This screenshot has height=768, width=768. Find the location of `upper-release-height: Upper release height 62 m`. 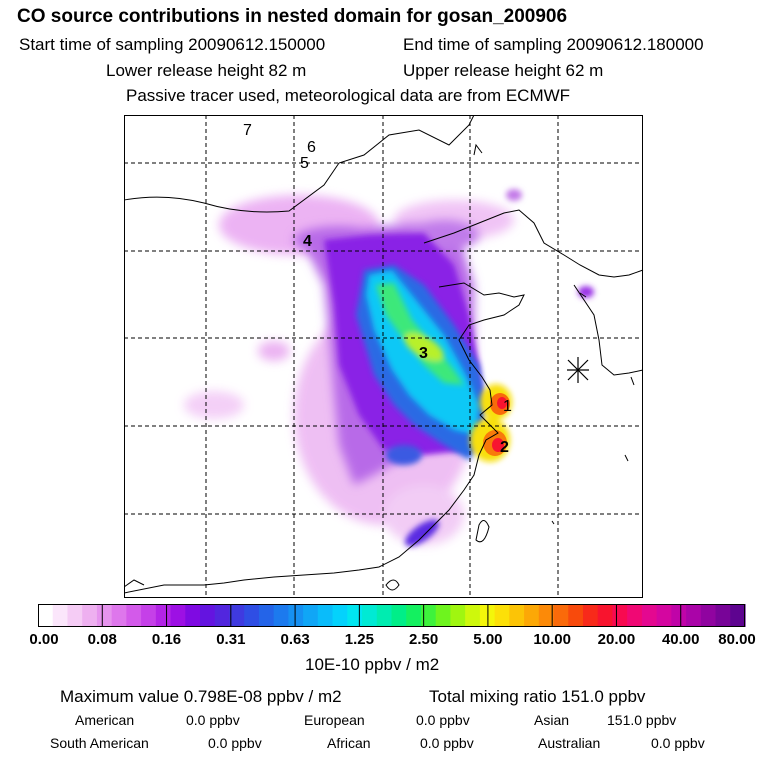

upper-release-height: Upper release height 62 m is located at coordinates (503, 70).